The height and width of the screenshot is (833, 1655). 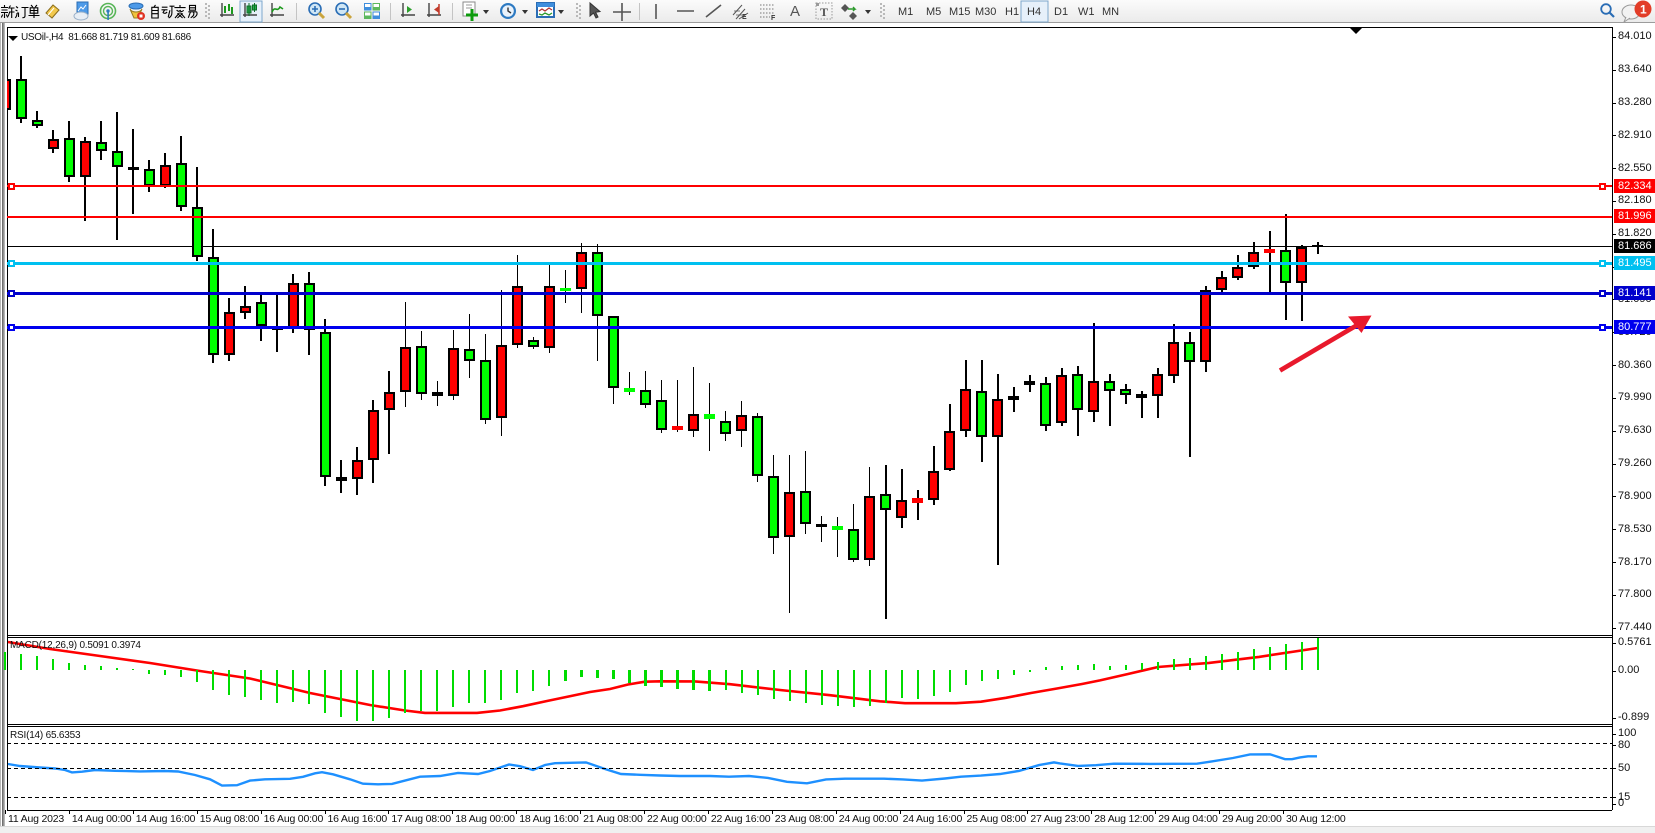 I want to click on svg-text: F, so click(x=773, y=18).